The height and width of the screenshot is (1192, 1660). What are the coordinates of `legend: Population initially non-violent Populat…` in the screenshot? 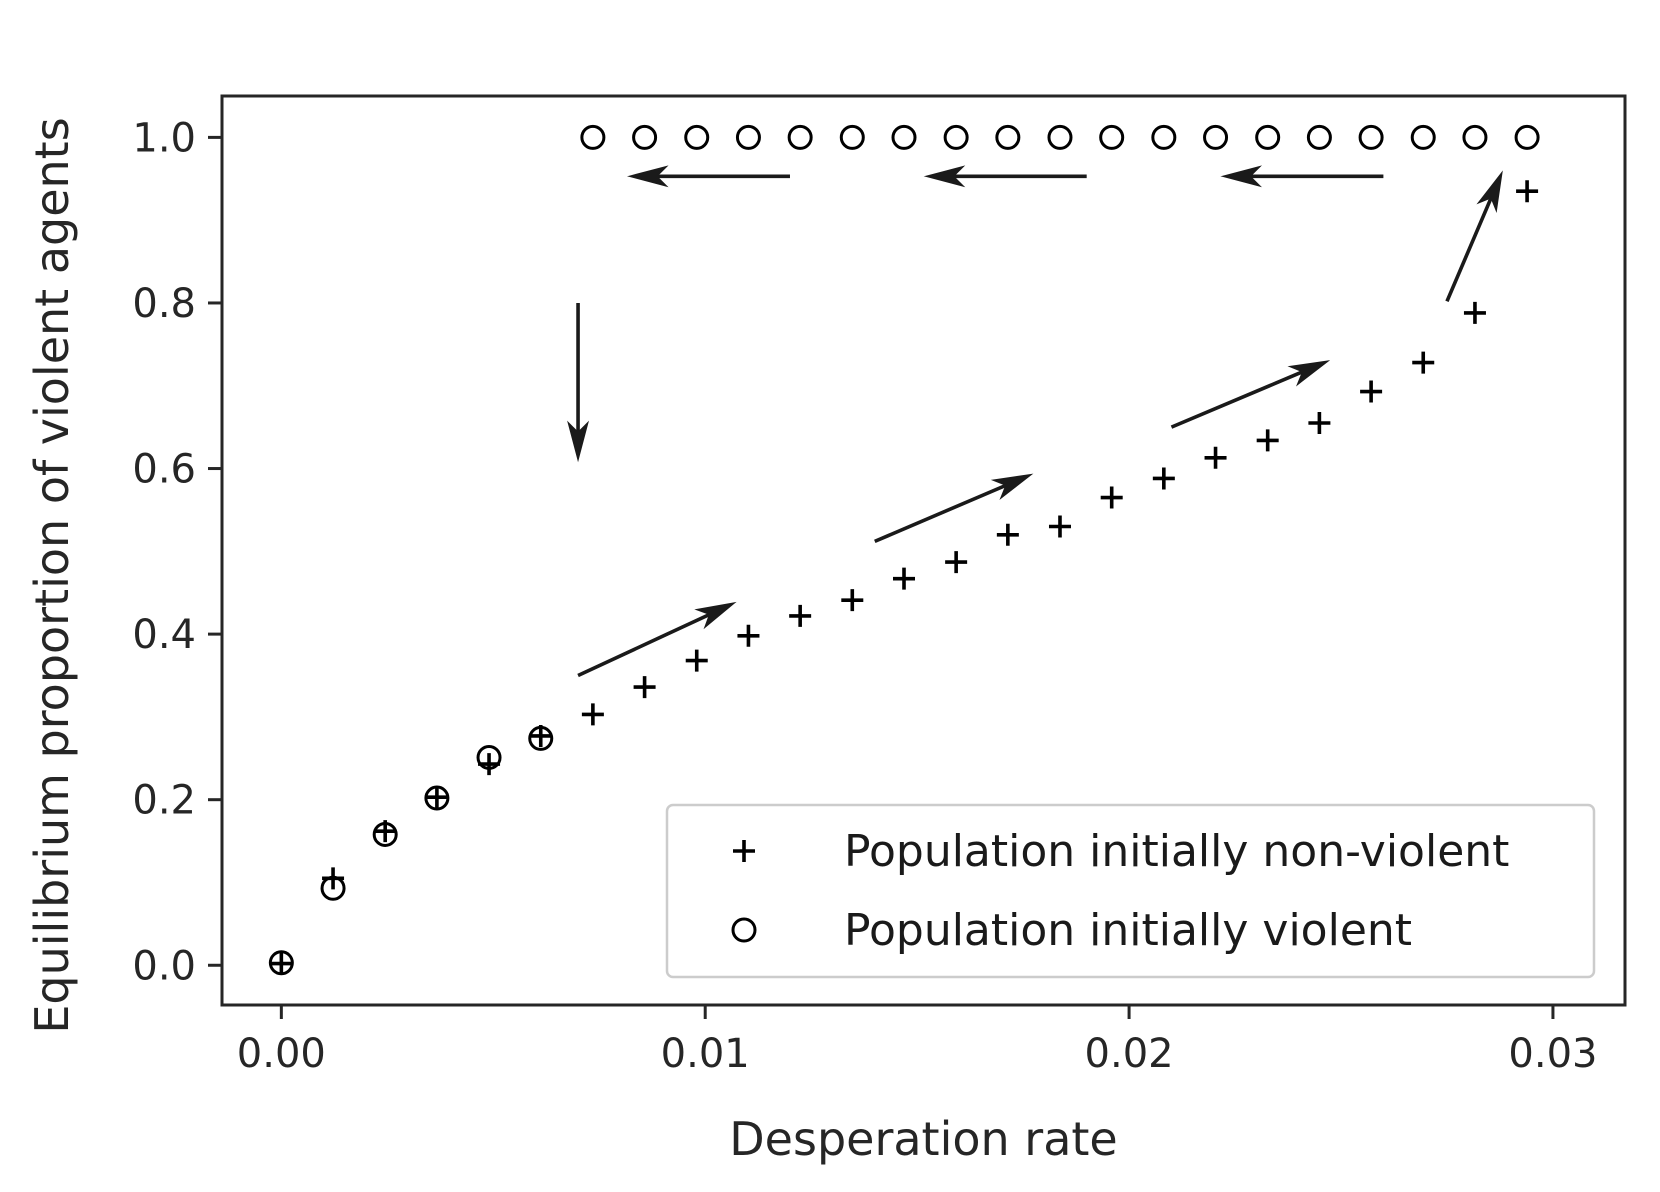 It's located at (1130, 891).